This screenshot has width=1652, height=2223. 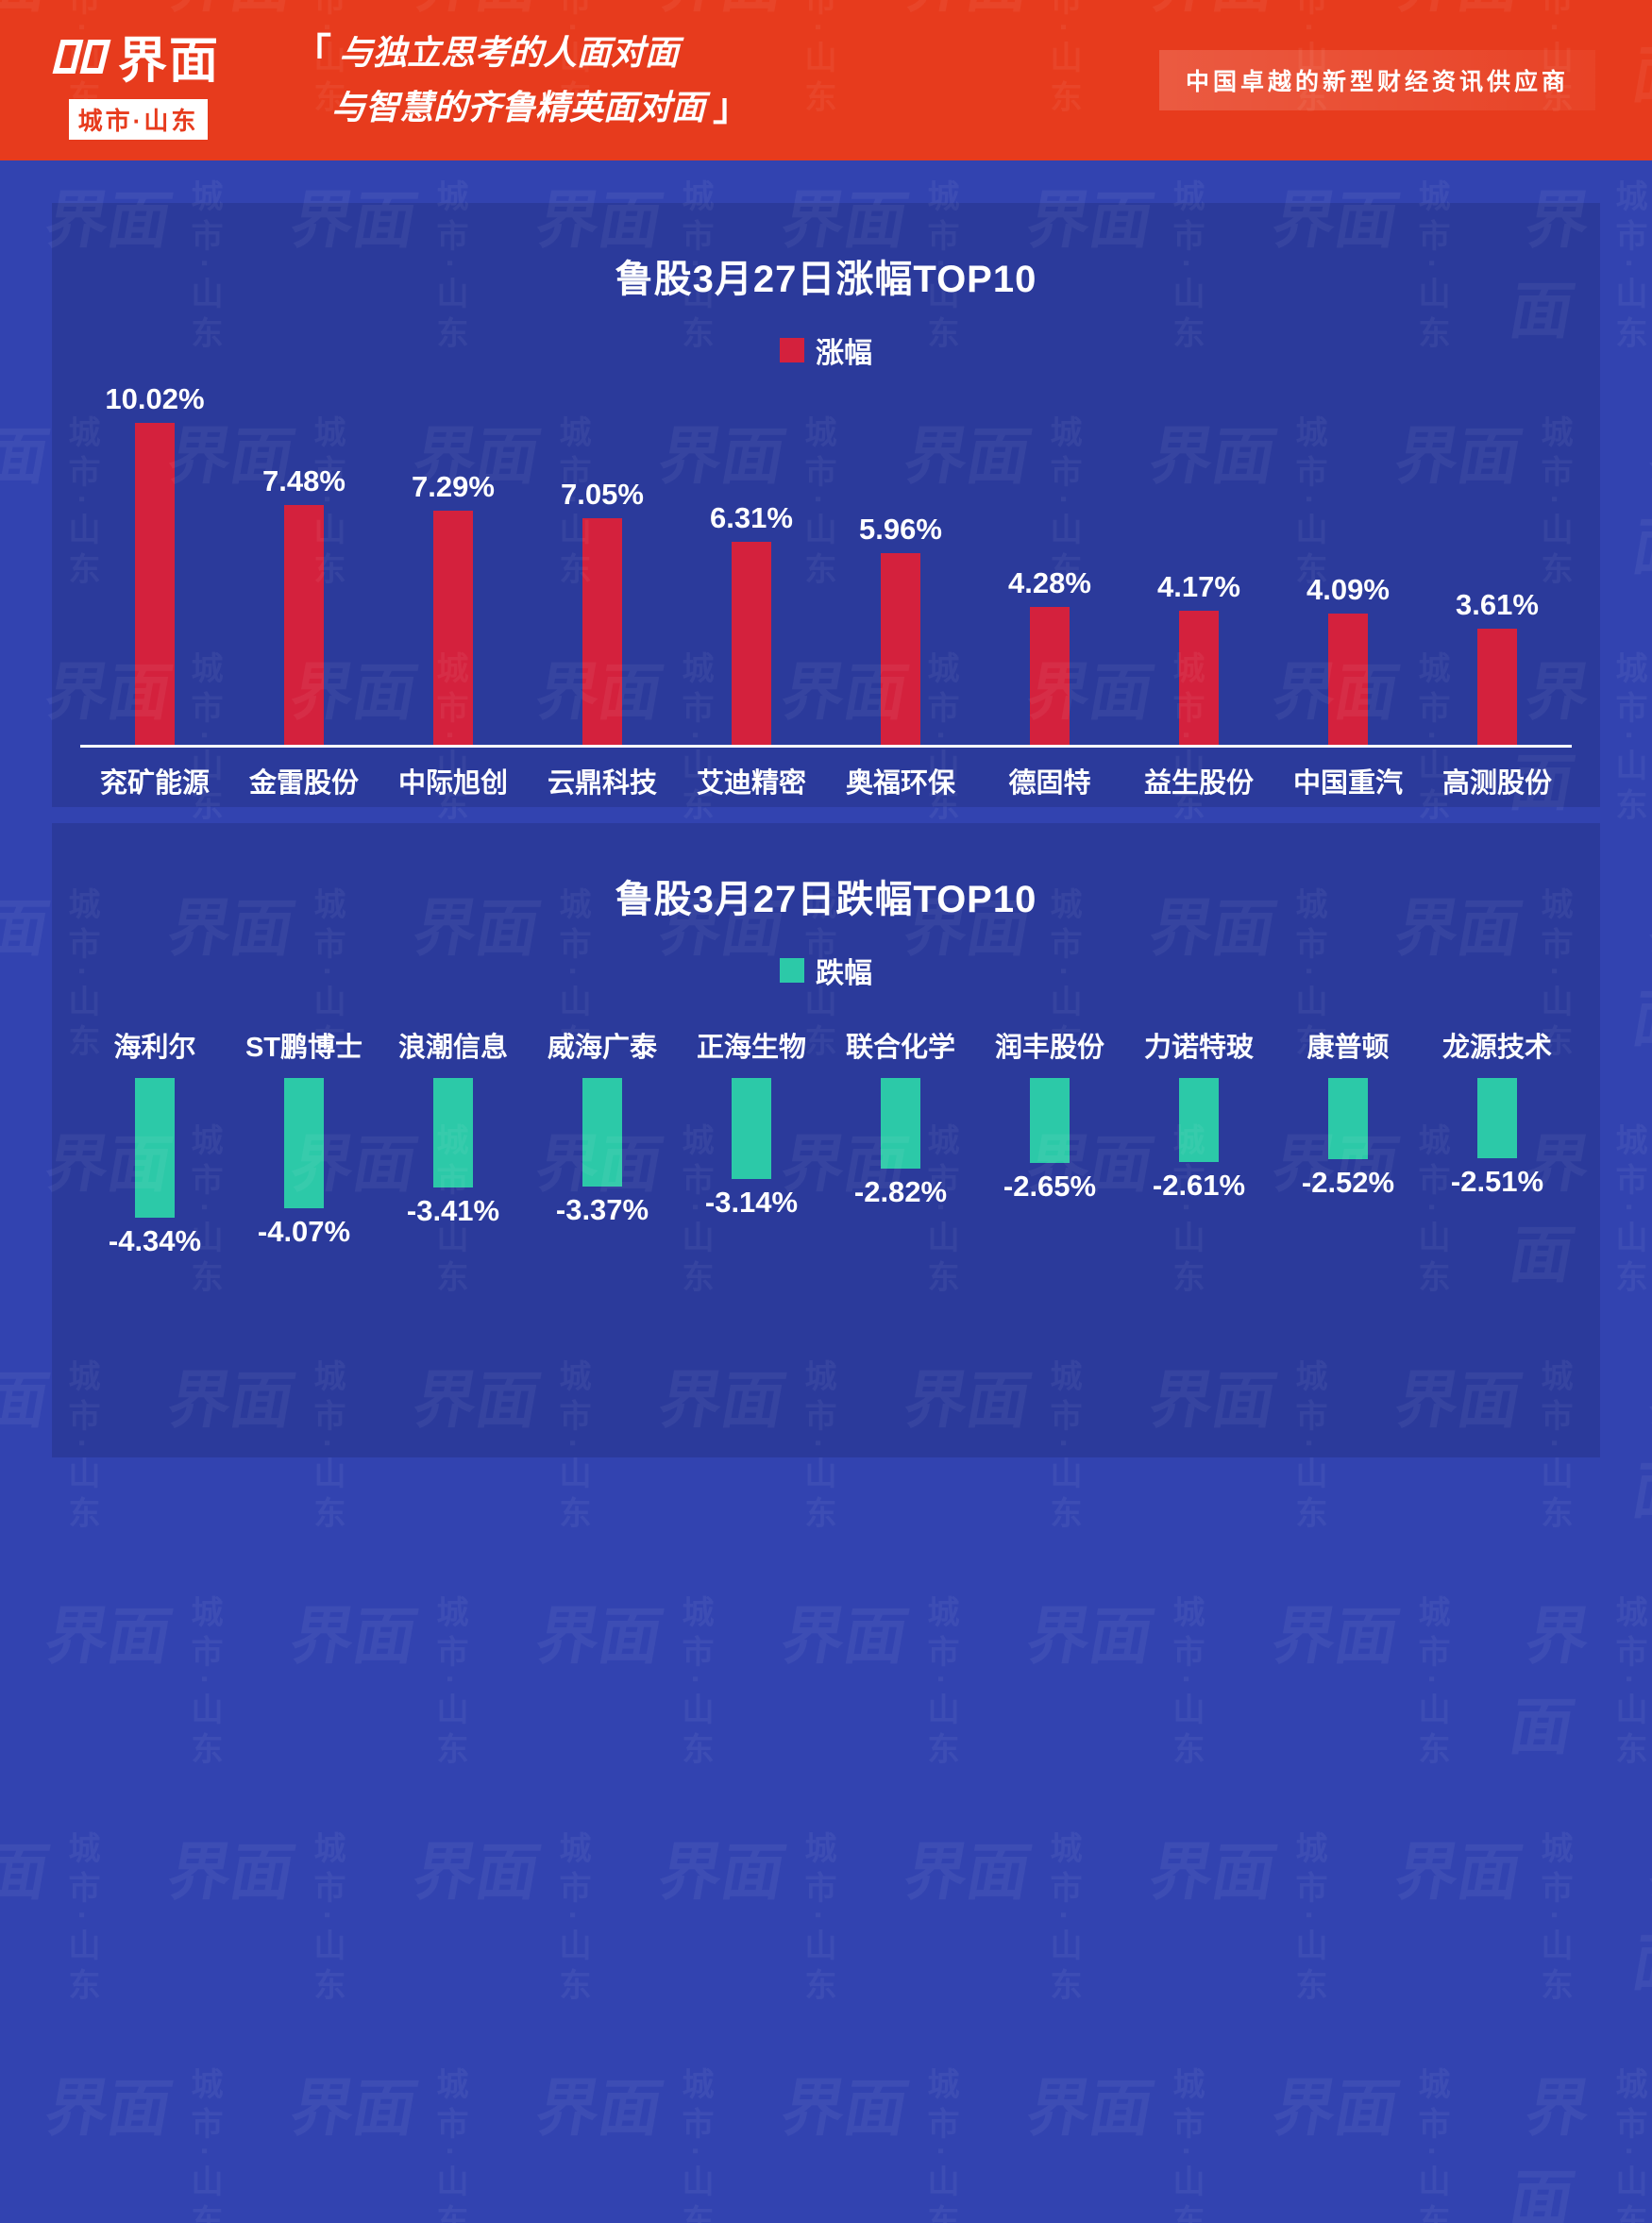 I want to click on bar-column: -2.51%, so click(x=1497, y=1141).